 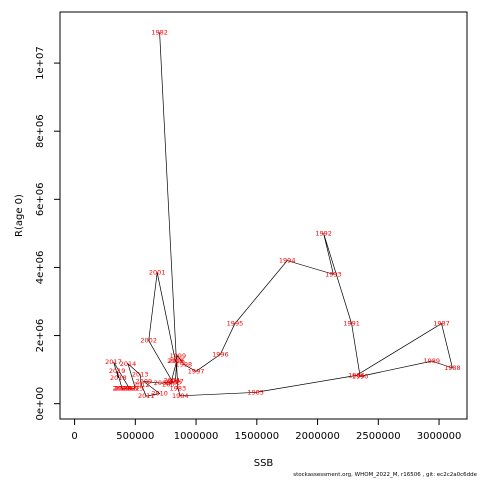 What do you see at coordinates (317, 436) in the screenshot?
I see `x-tick-label: 2000000` at bounding box center [317, 436].